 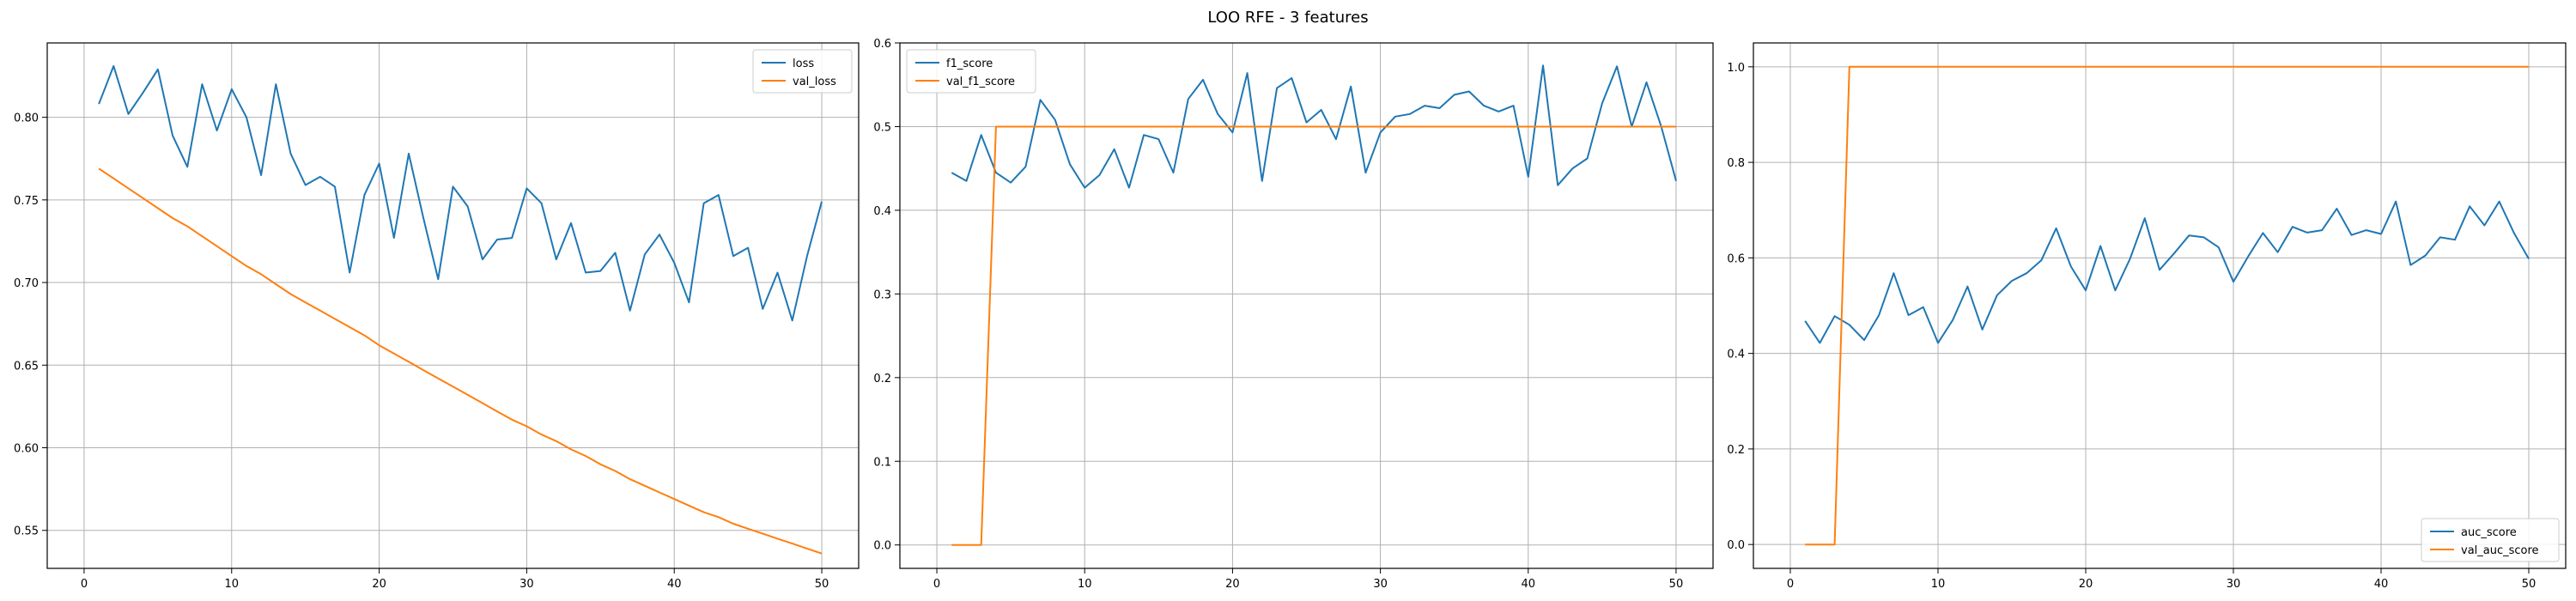 What do you see at coordinates (27, 531) in the screenshot?
I see `y-tick-label: 0.55` at bounding box center [27, 531].